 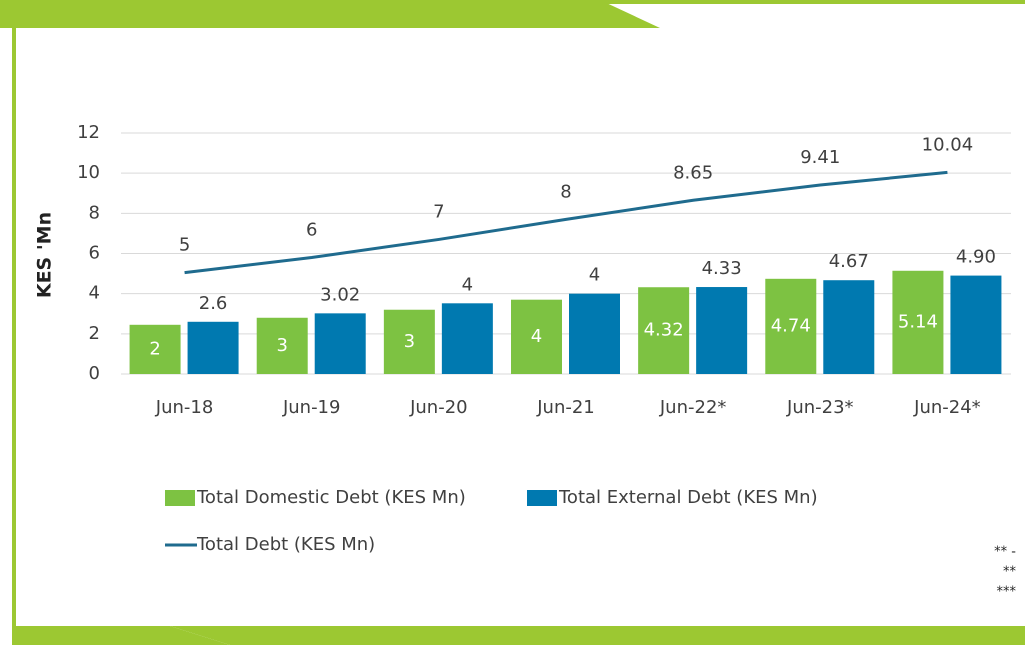 What do you see at coordinates (948, 144) in the screenshot?
I see `data-label: 10.04` at bounding box center [948, 144].